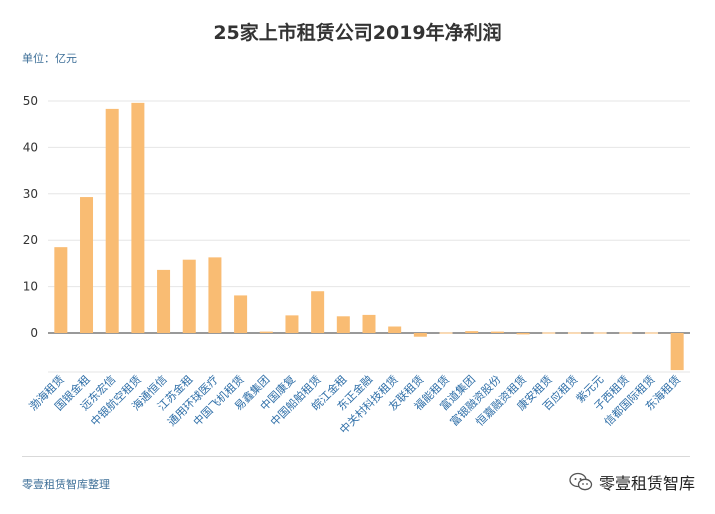 The width and height of the screenshot is (715, 514). Describe the element at coordinates (30, 147) in the screenshot. I see `y-tick-label: 40` at that location.